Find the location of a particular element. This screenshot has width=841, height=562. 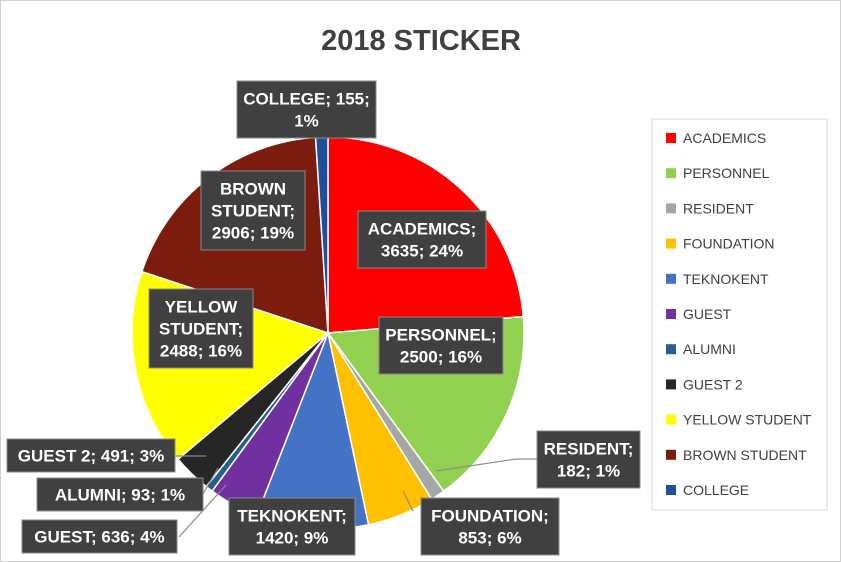

data-label-text: GUEST 2; 491; 3% is located at coordinates (91, 456).